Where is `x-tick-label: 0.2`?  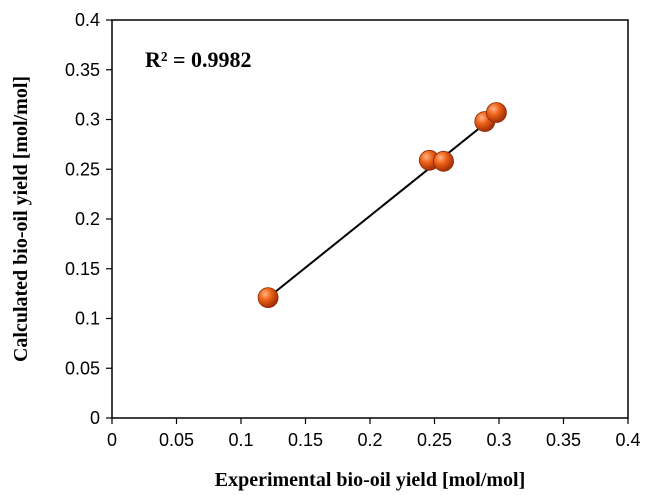
x-tick-label: 0.2 is located at coordinates (369, 440).